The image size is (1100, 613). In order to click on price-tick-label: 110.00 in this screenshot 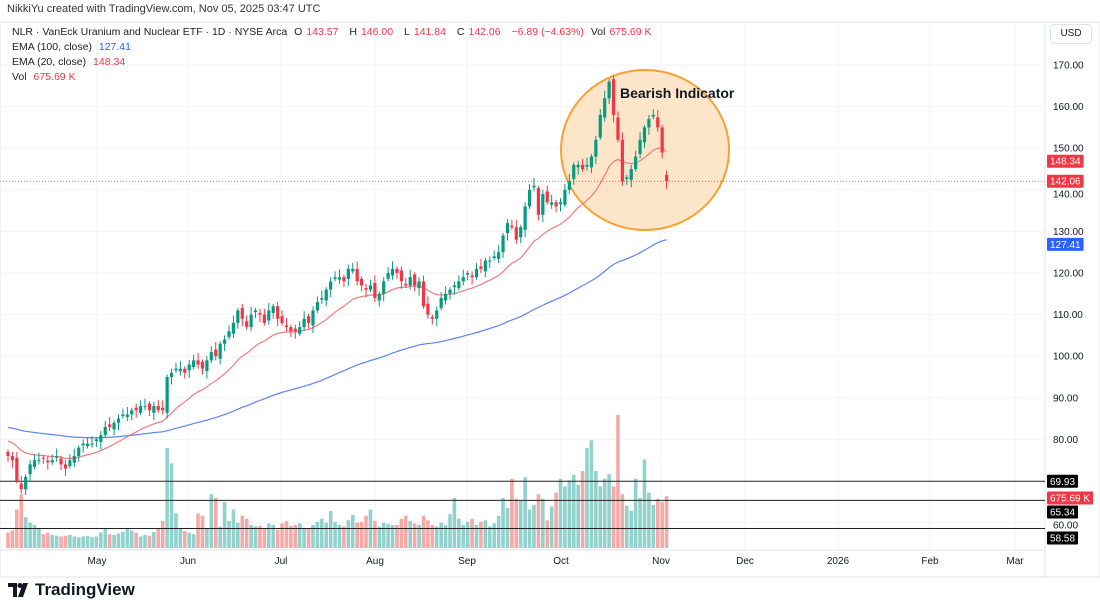, I will do `click(1068, 315)`.